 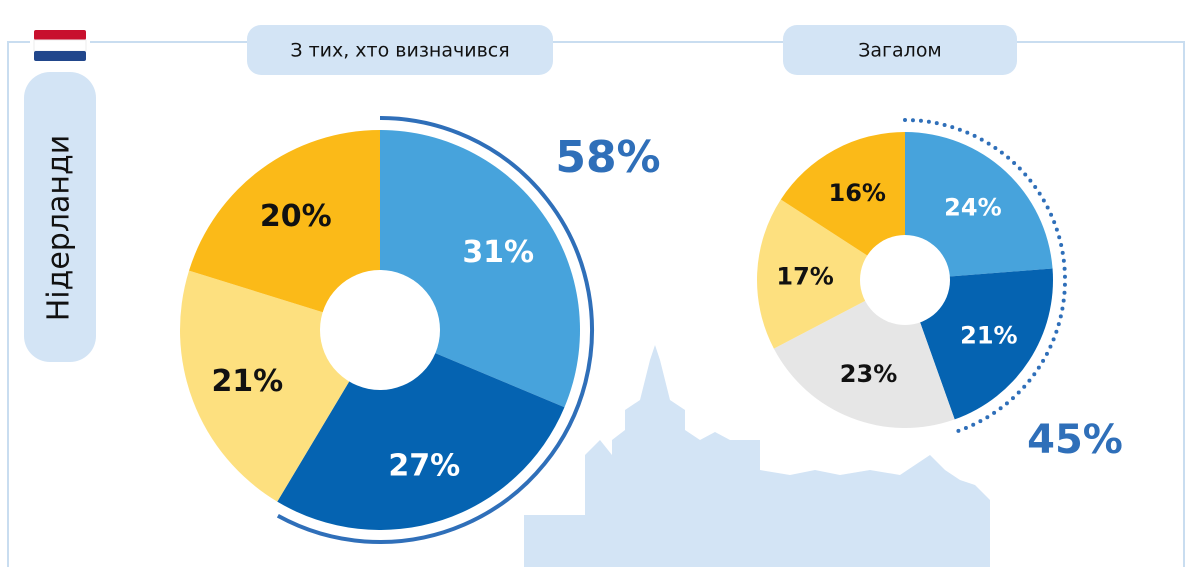 I want to click on flag, so click(x=60, y=45).